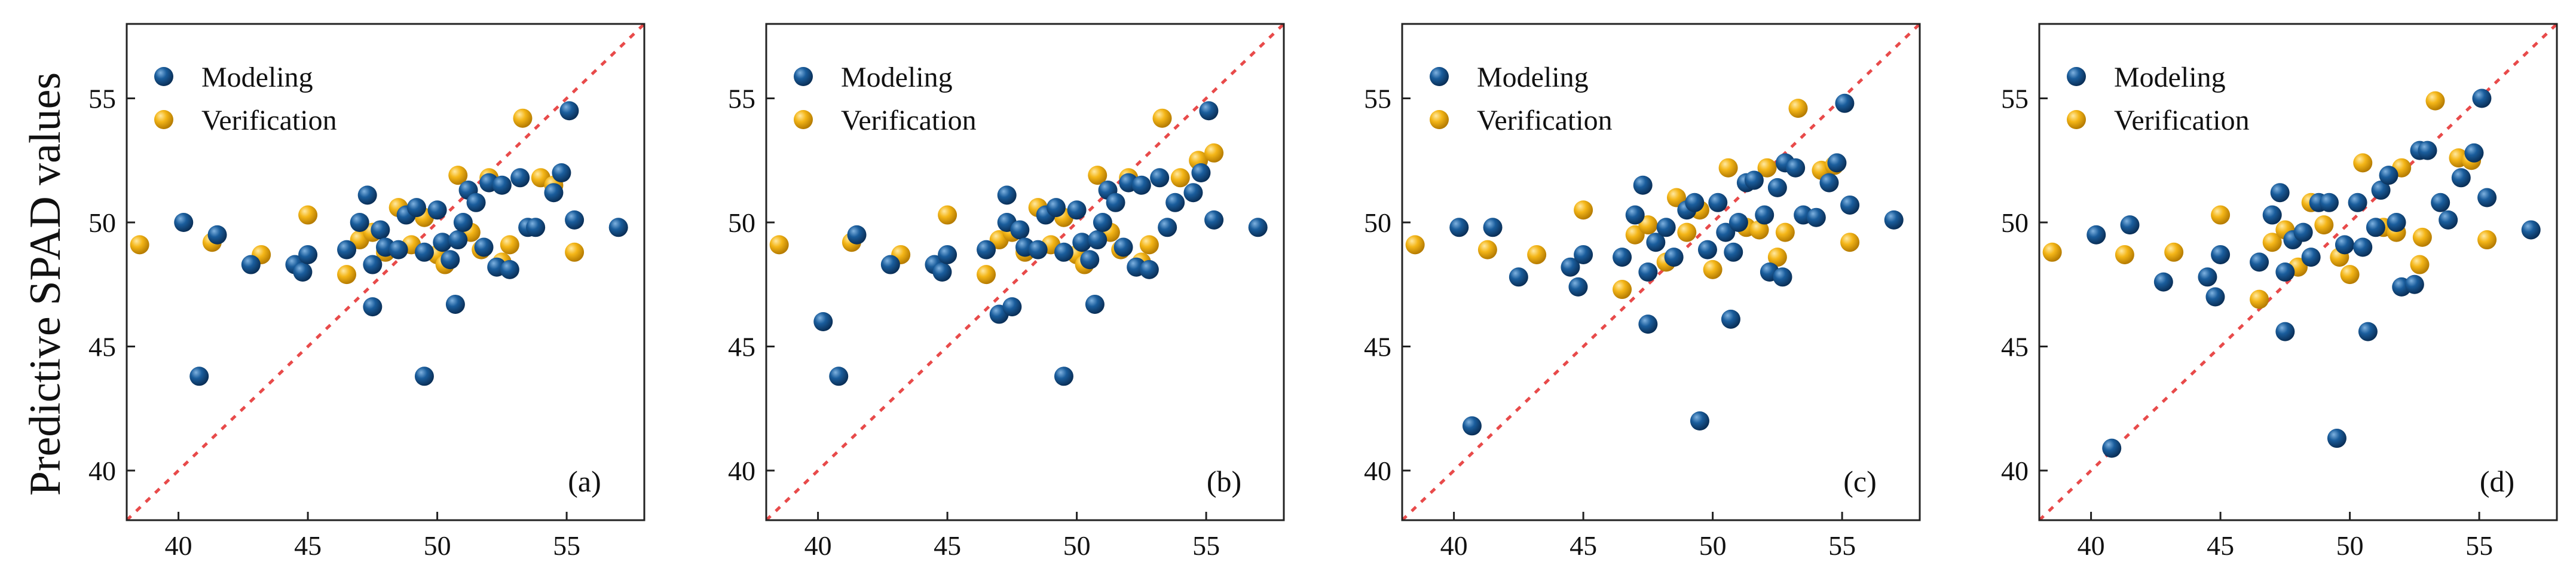  I want to click on x-tick-label: 40, so click(178, 545).